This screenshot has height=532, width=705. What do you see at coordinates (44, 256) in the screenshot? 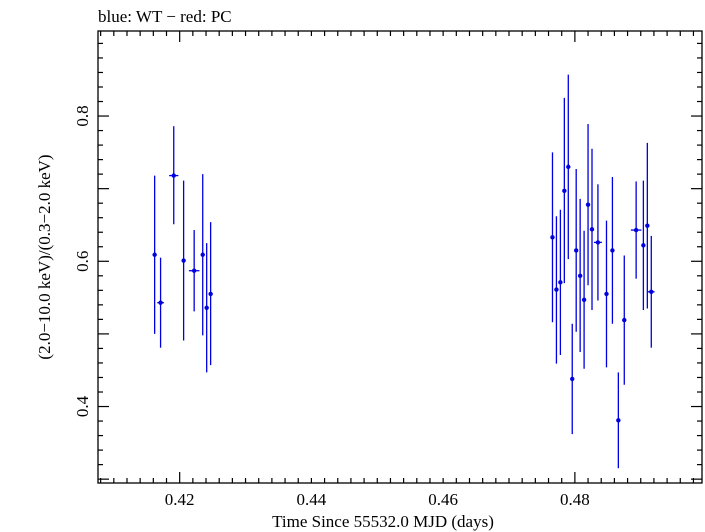
I see `y-axis-label: (2.0−10.0 keV)/(0.3−2.0 keV)` at bounding box center [44, 256].